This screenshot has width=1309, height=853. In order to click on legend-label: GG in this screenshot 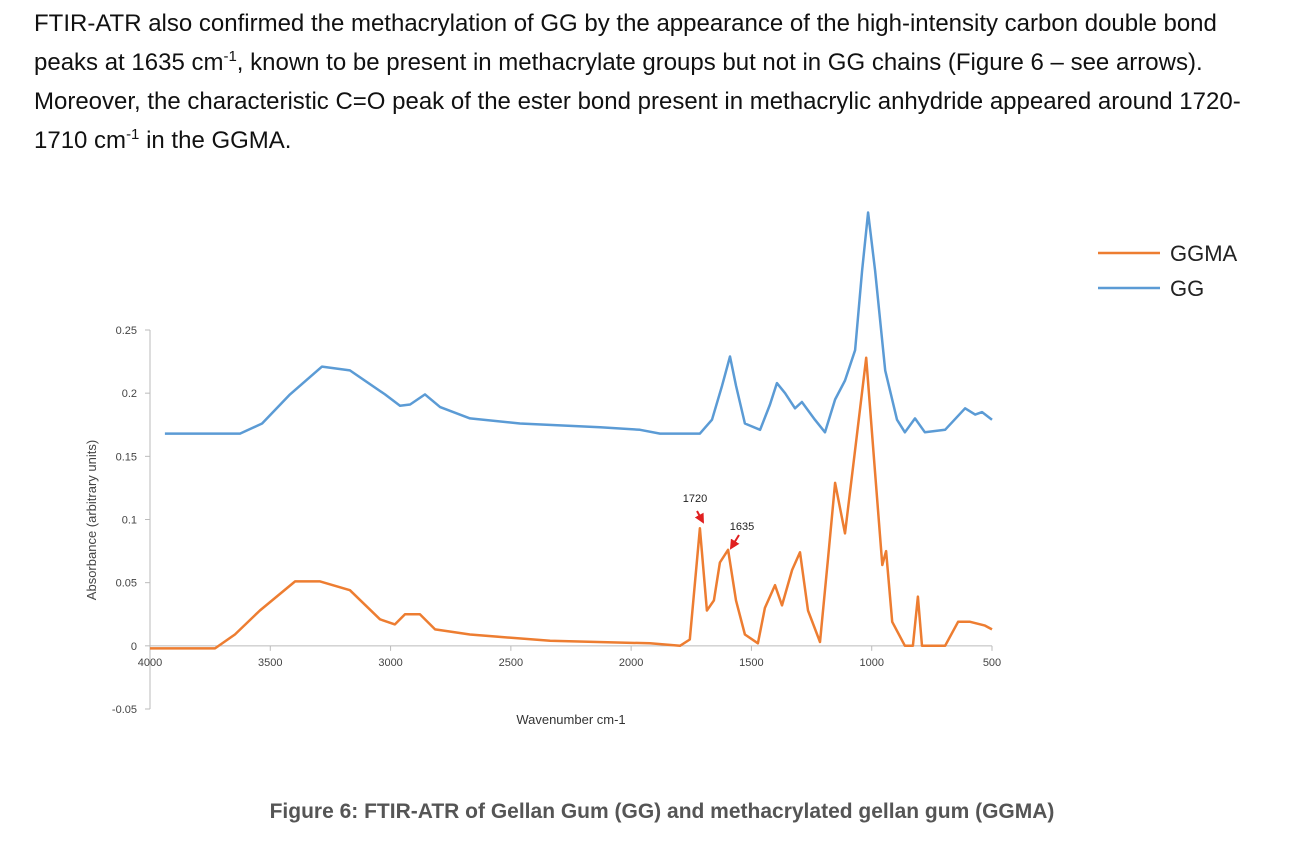, I will do `click(1187, 288)`.